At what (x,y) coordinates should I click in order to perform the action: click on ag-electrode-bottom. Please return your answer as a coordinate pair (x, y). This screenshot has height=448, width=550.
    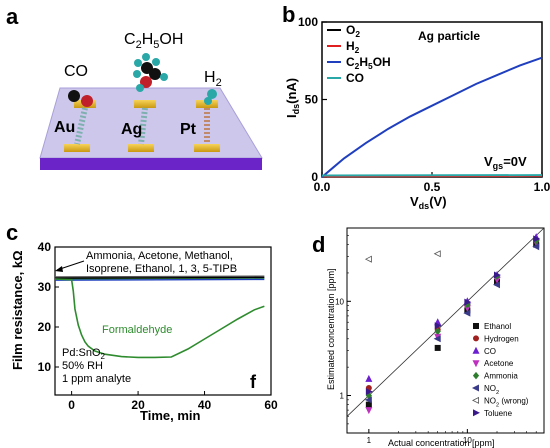
    Looking at the image, I should click on (141, 148).